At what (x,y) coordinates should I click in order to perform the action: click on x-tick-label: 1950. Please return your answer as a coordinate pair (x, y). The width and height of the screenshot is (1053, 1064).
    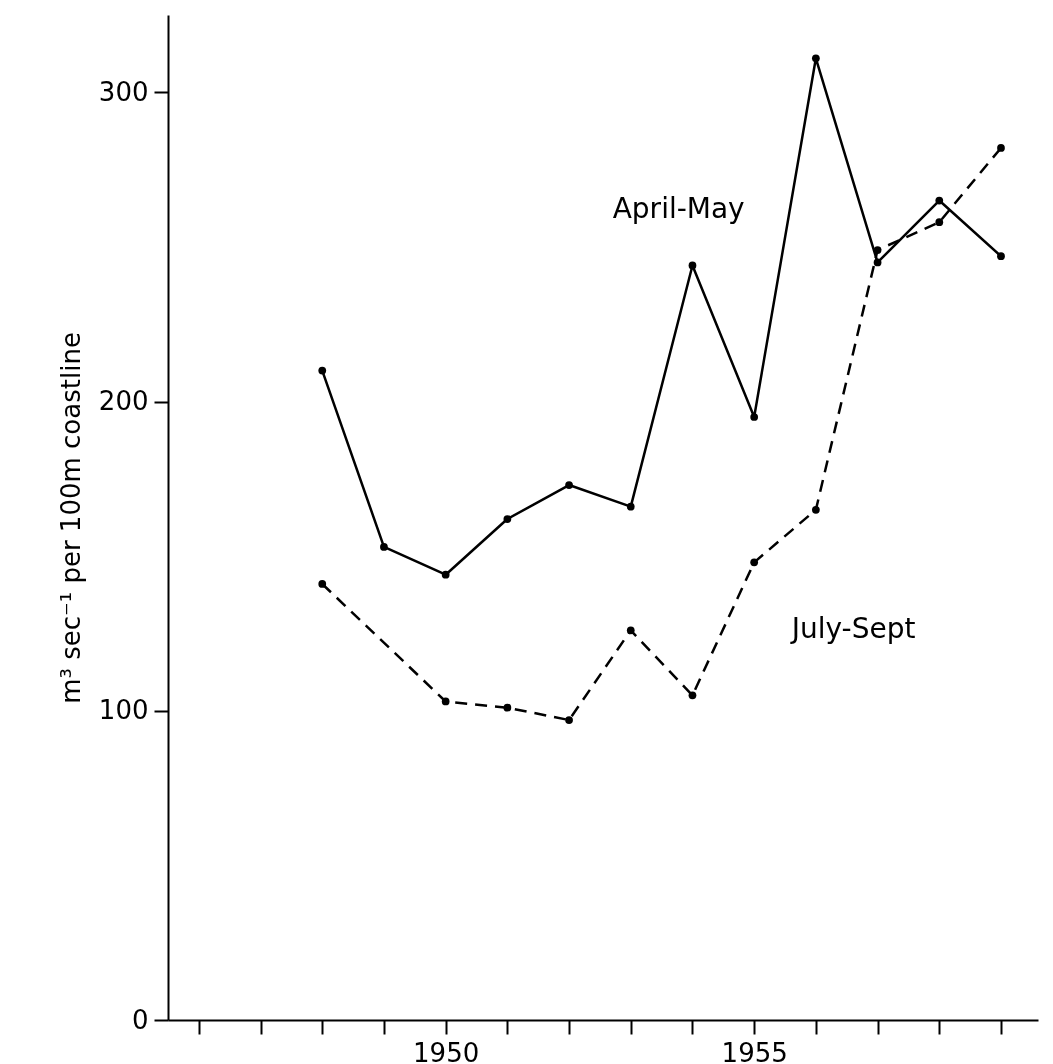
    Looking at the image, I should click on (446, 1050).